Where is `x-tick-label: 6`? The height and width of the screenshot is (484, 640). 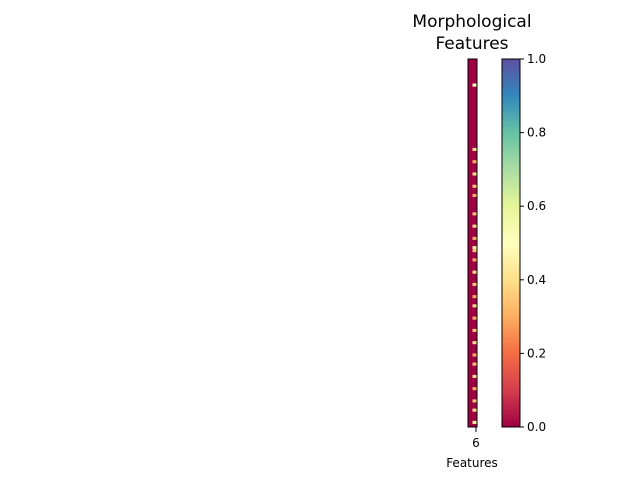
x-tick-label: 6 is located at coordinates (476, 443).